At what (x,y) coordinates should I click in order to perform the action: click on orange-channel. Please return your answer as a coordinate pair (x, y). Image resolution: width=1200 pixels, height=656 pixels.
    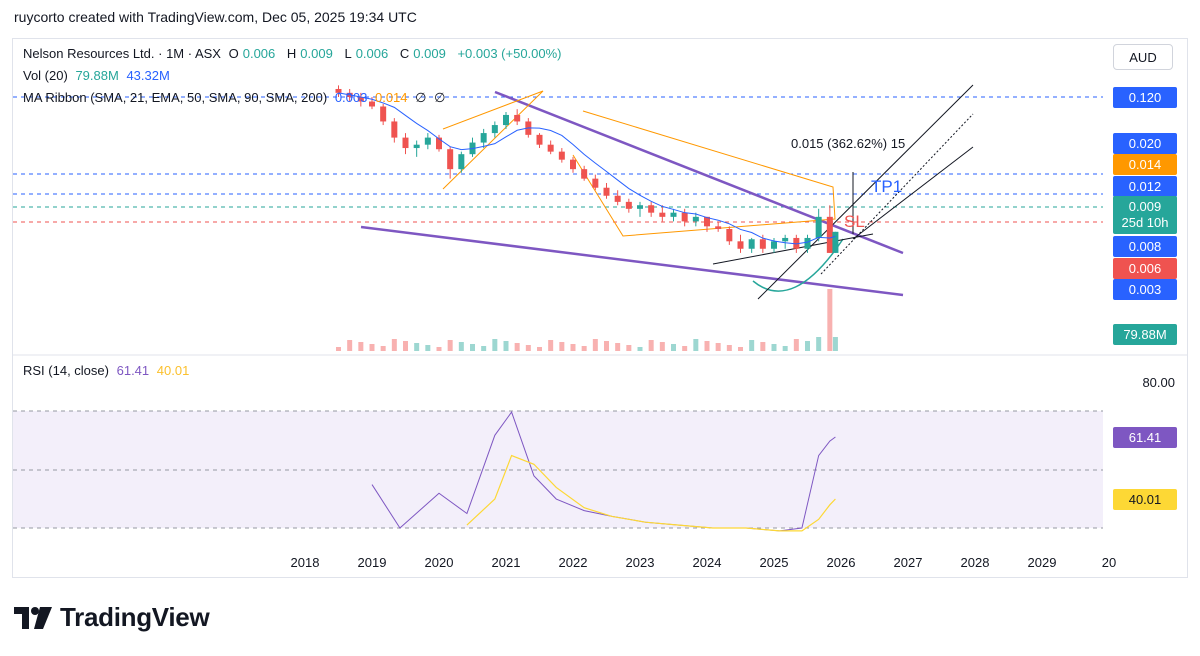
    Looking at the image, I should click on (704, 173).